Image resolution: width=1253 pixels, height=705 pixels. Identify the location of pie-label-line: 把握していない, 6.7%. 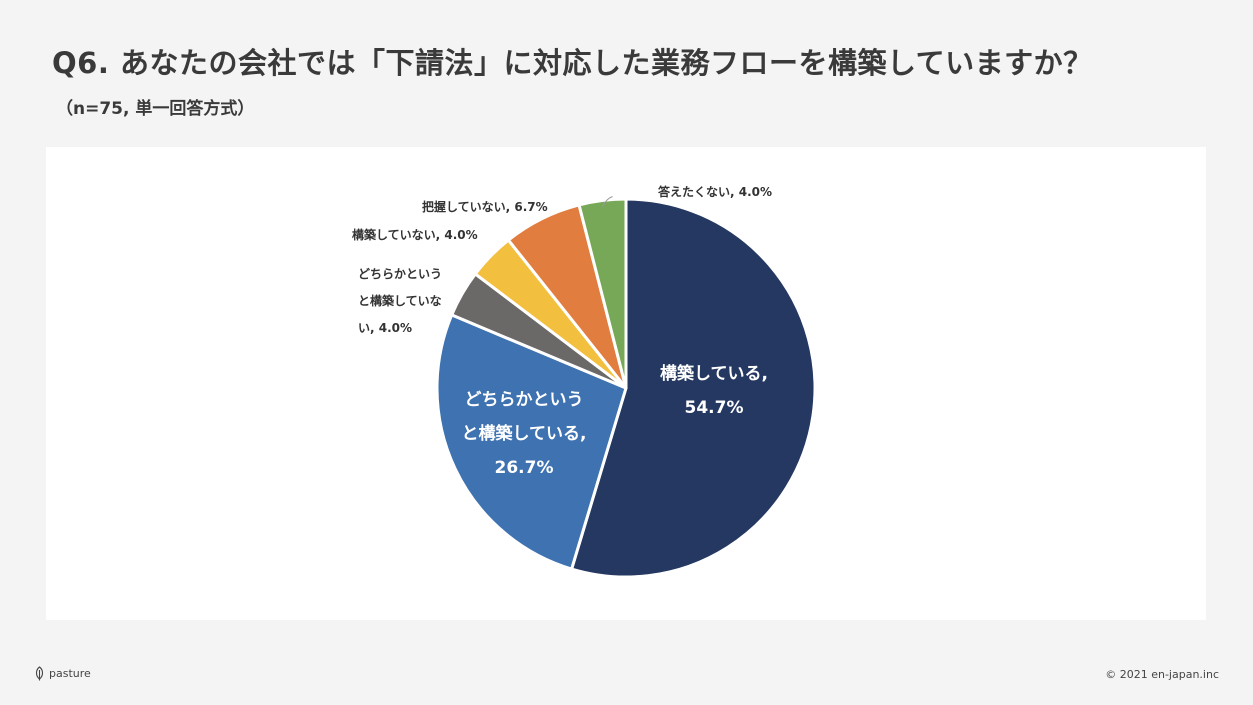
(485, 206).